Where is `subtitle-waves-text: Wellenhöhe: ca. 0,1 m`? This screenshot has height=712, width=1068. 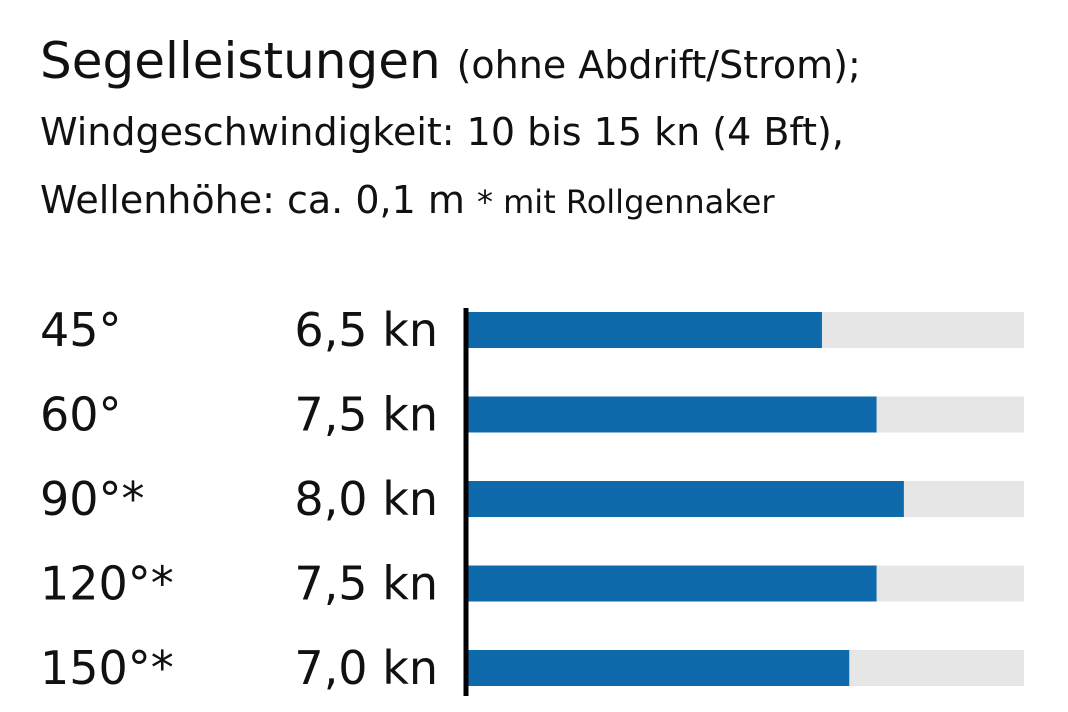
subtitle-waves-text: Wellenhöhe: ca. 0,1 m is located at coordinates (252, 200).